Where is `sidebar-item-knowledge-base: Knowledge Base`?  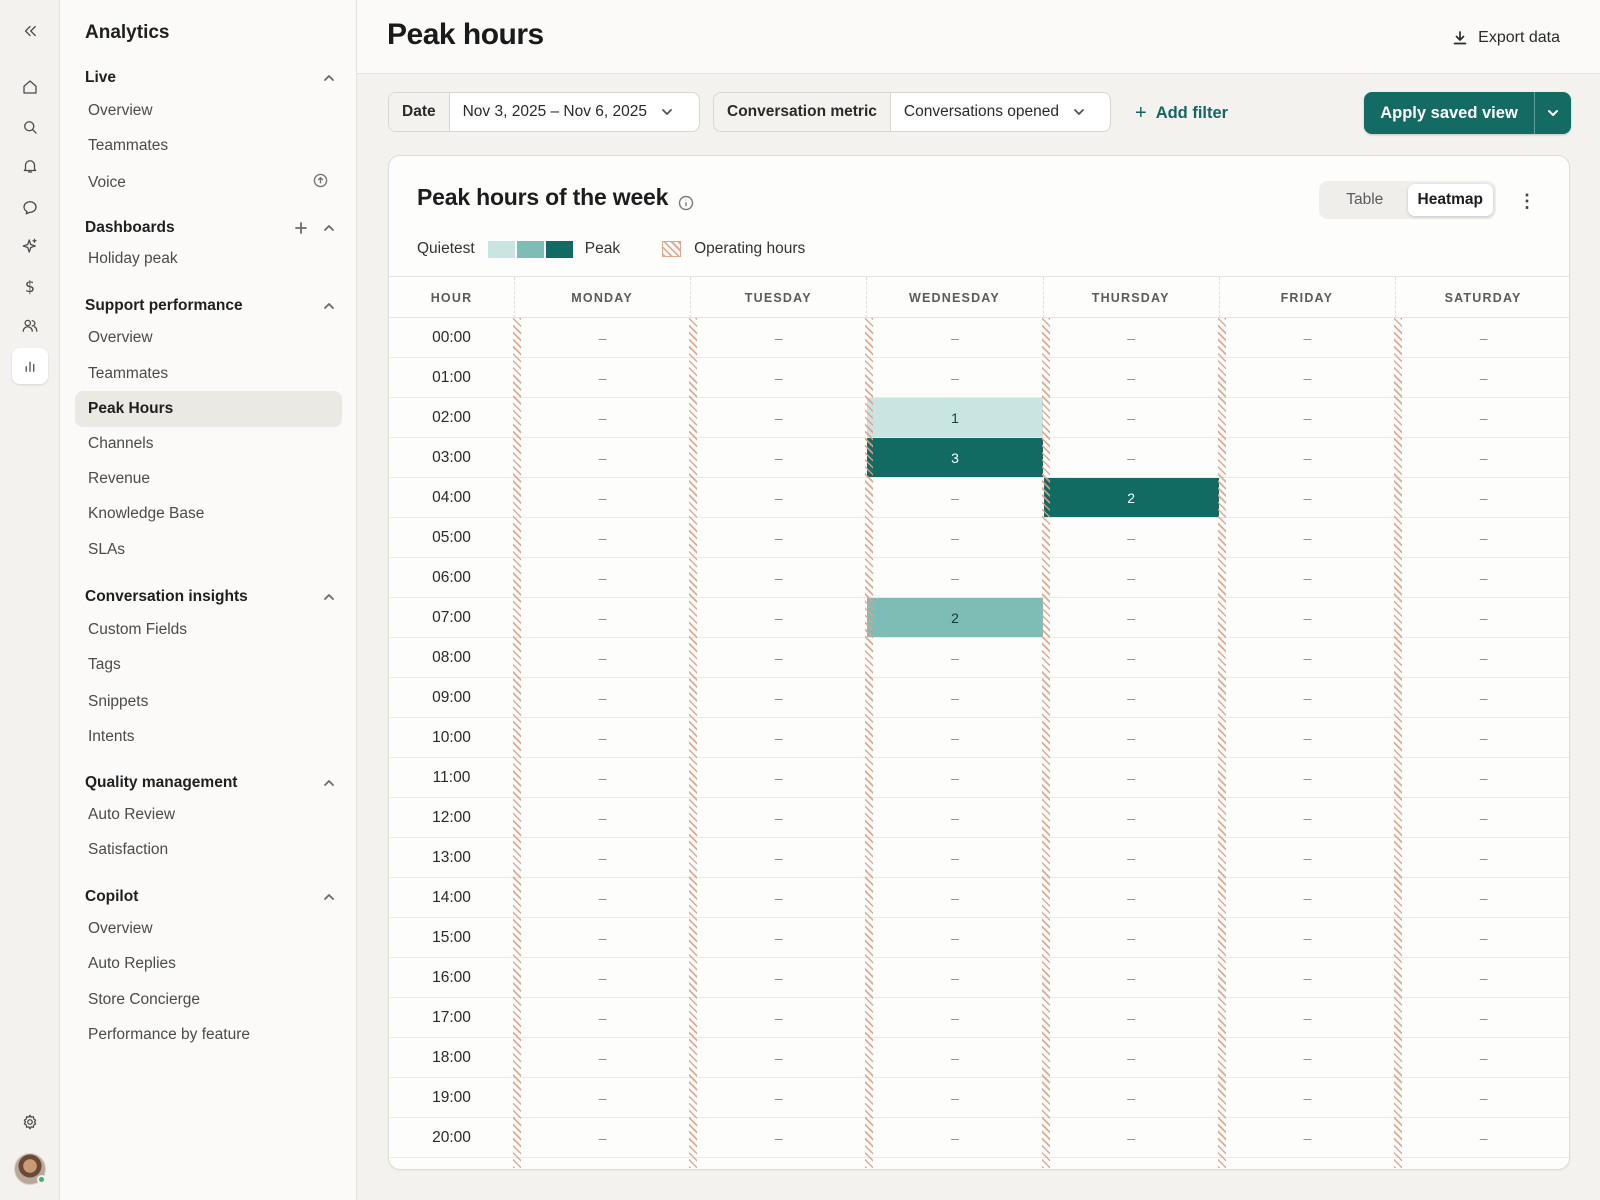 sidebar-item-knowledge-base: Knowledge Base is located at coordinates (146, 513).